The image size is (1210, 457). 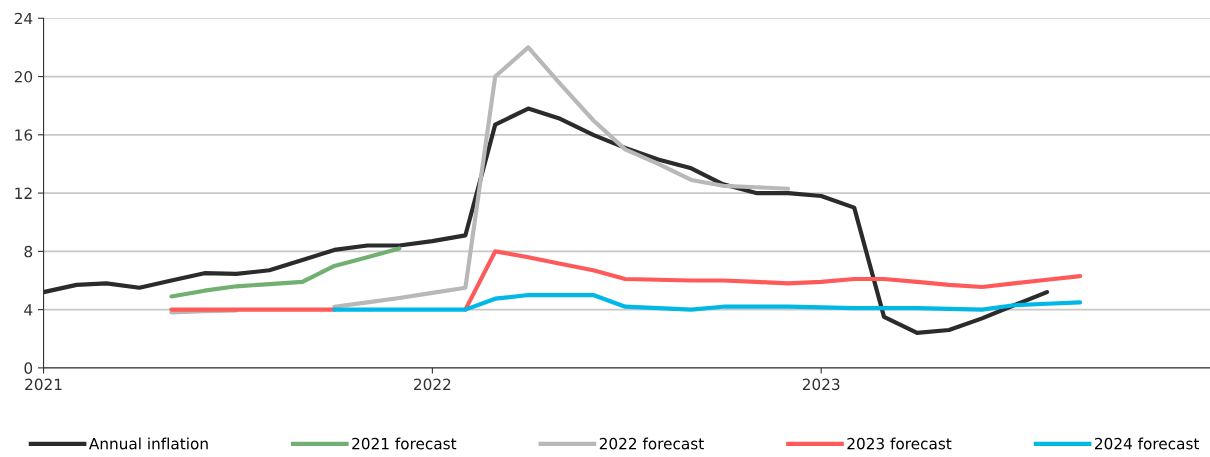 I want to click on y-tick-label: 24, so click(x=23, y=18).